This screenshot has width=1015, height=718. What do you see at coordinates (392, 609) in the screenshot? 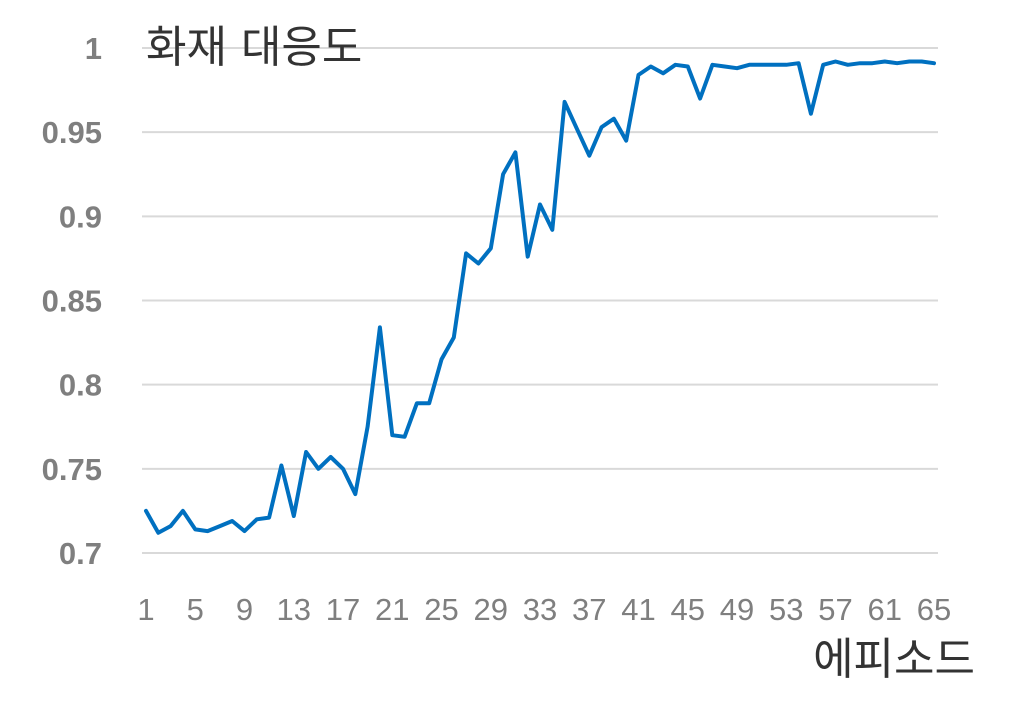
I see `x-tick-label: 21` at bounding box center [392, 609].